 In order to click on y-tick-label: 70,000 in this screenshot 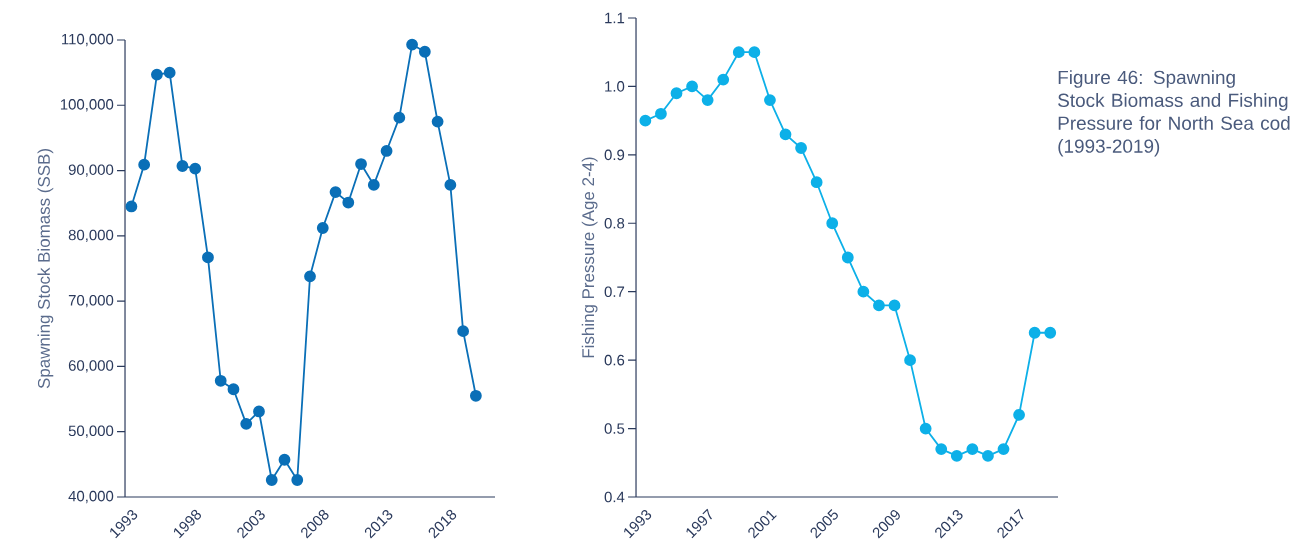, I will do `click(91, 301)`.